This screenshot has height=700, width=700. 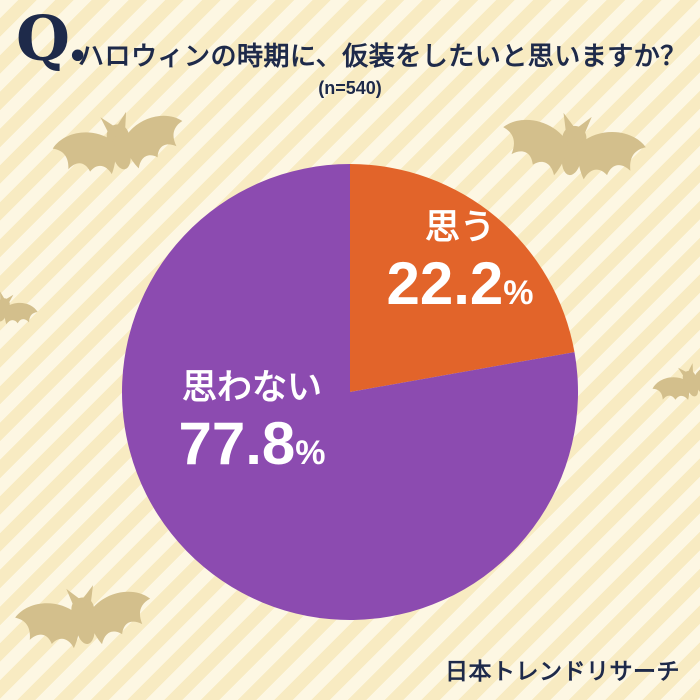 I want to click on slice-label-omou: 思う 22.2%, so click(x=460, y=261).